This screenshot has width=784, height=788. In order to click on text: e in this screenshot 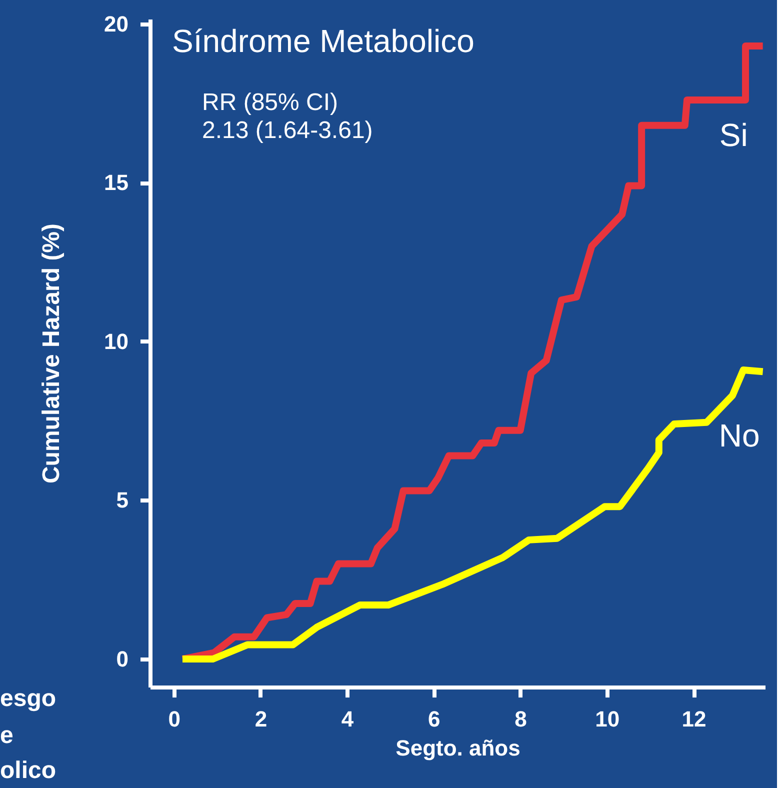, I will do `click(7, 735)`.